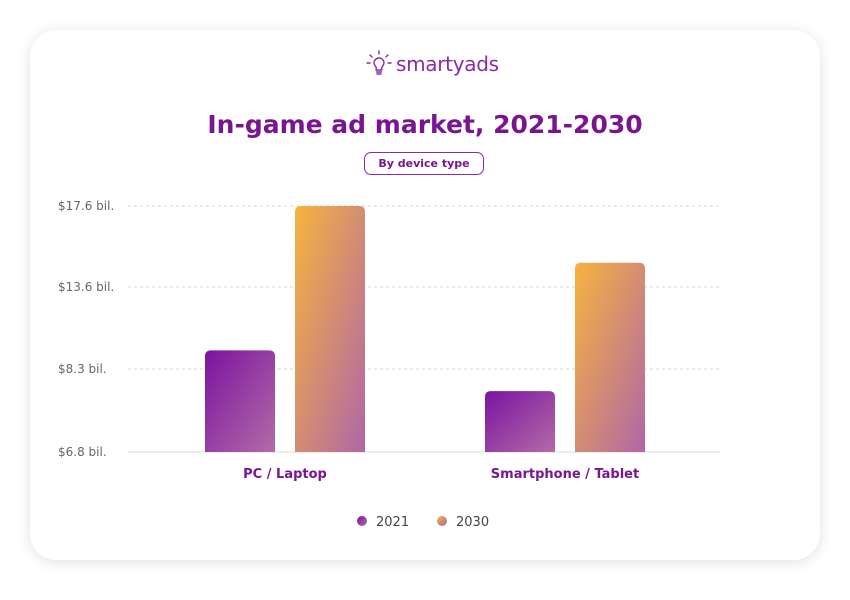 This screenshot has height=600, width=850. I want to click on legend-label: 2021, so click(392, 522).